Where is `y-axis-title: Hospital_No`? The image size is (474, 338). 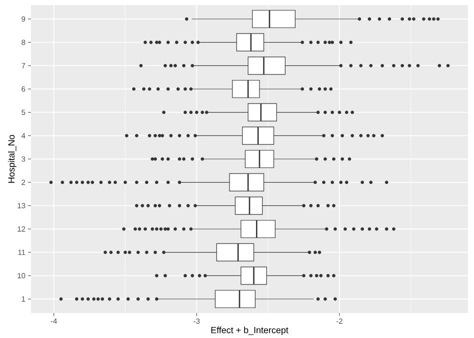
y-axis-title: Hospital_No is located at coordinates (12, 158).